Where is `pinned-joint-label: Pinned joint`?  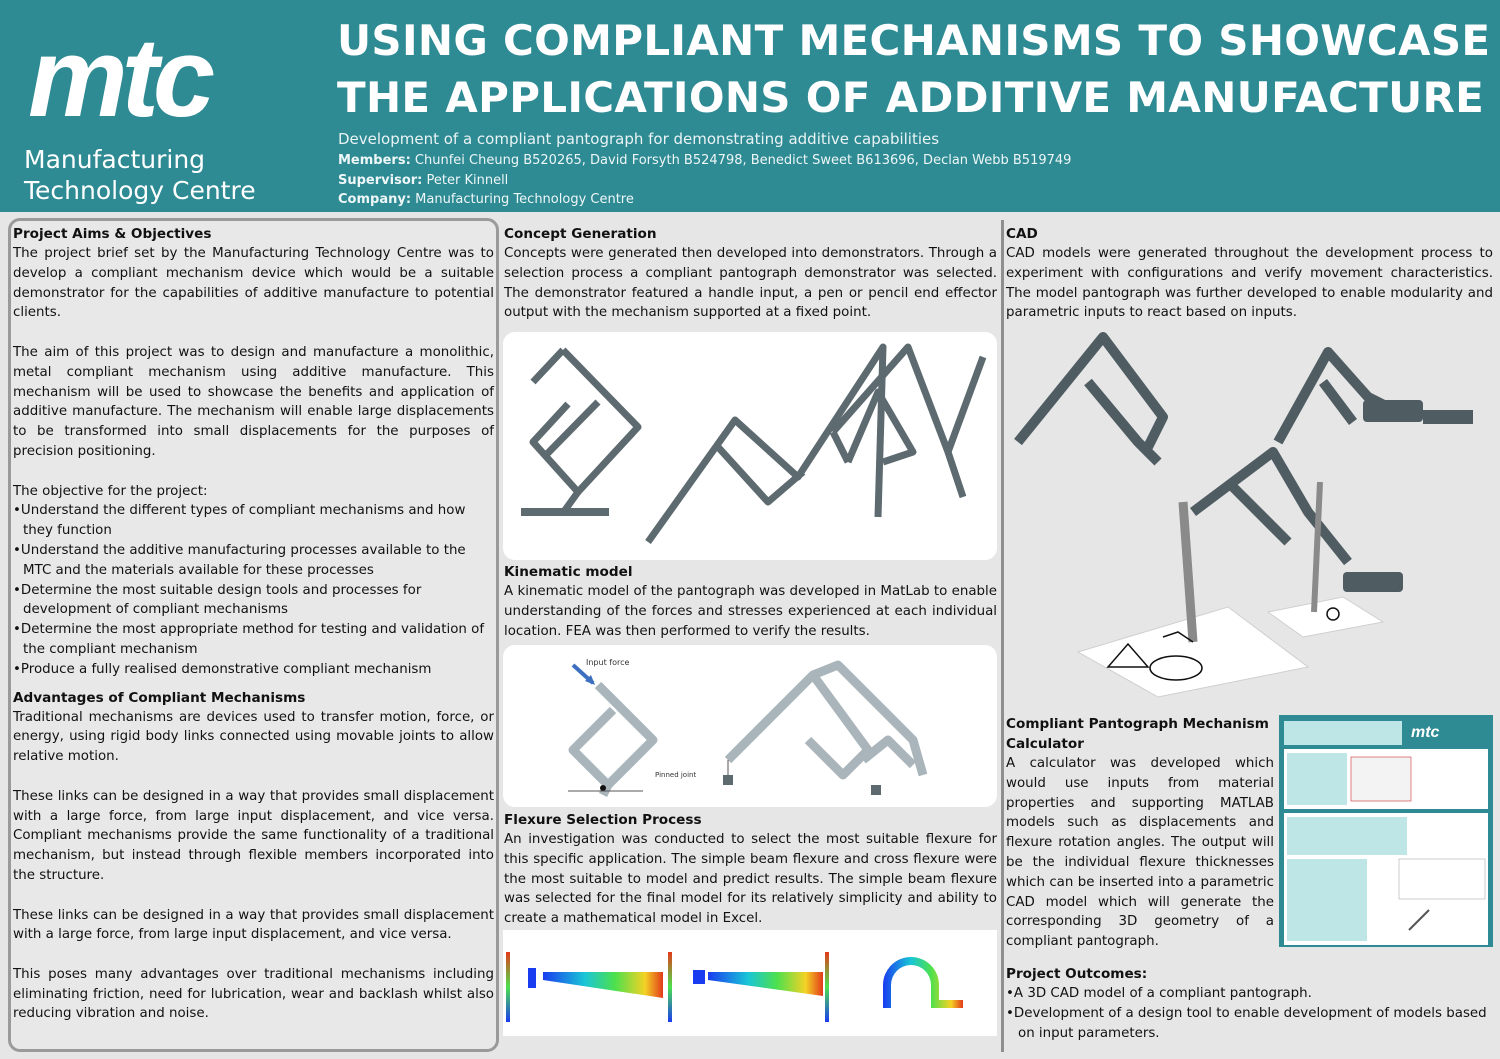
pinned-joint-label: Pinned joint is located at coordinates (675, 775).